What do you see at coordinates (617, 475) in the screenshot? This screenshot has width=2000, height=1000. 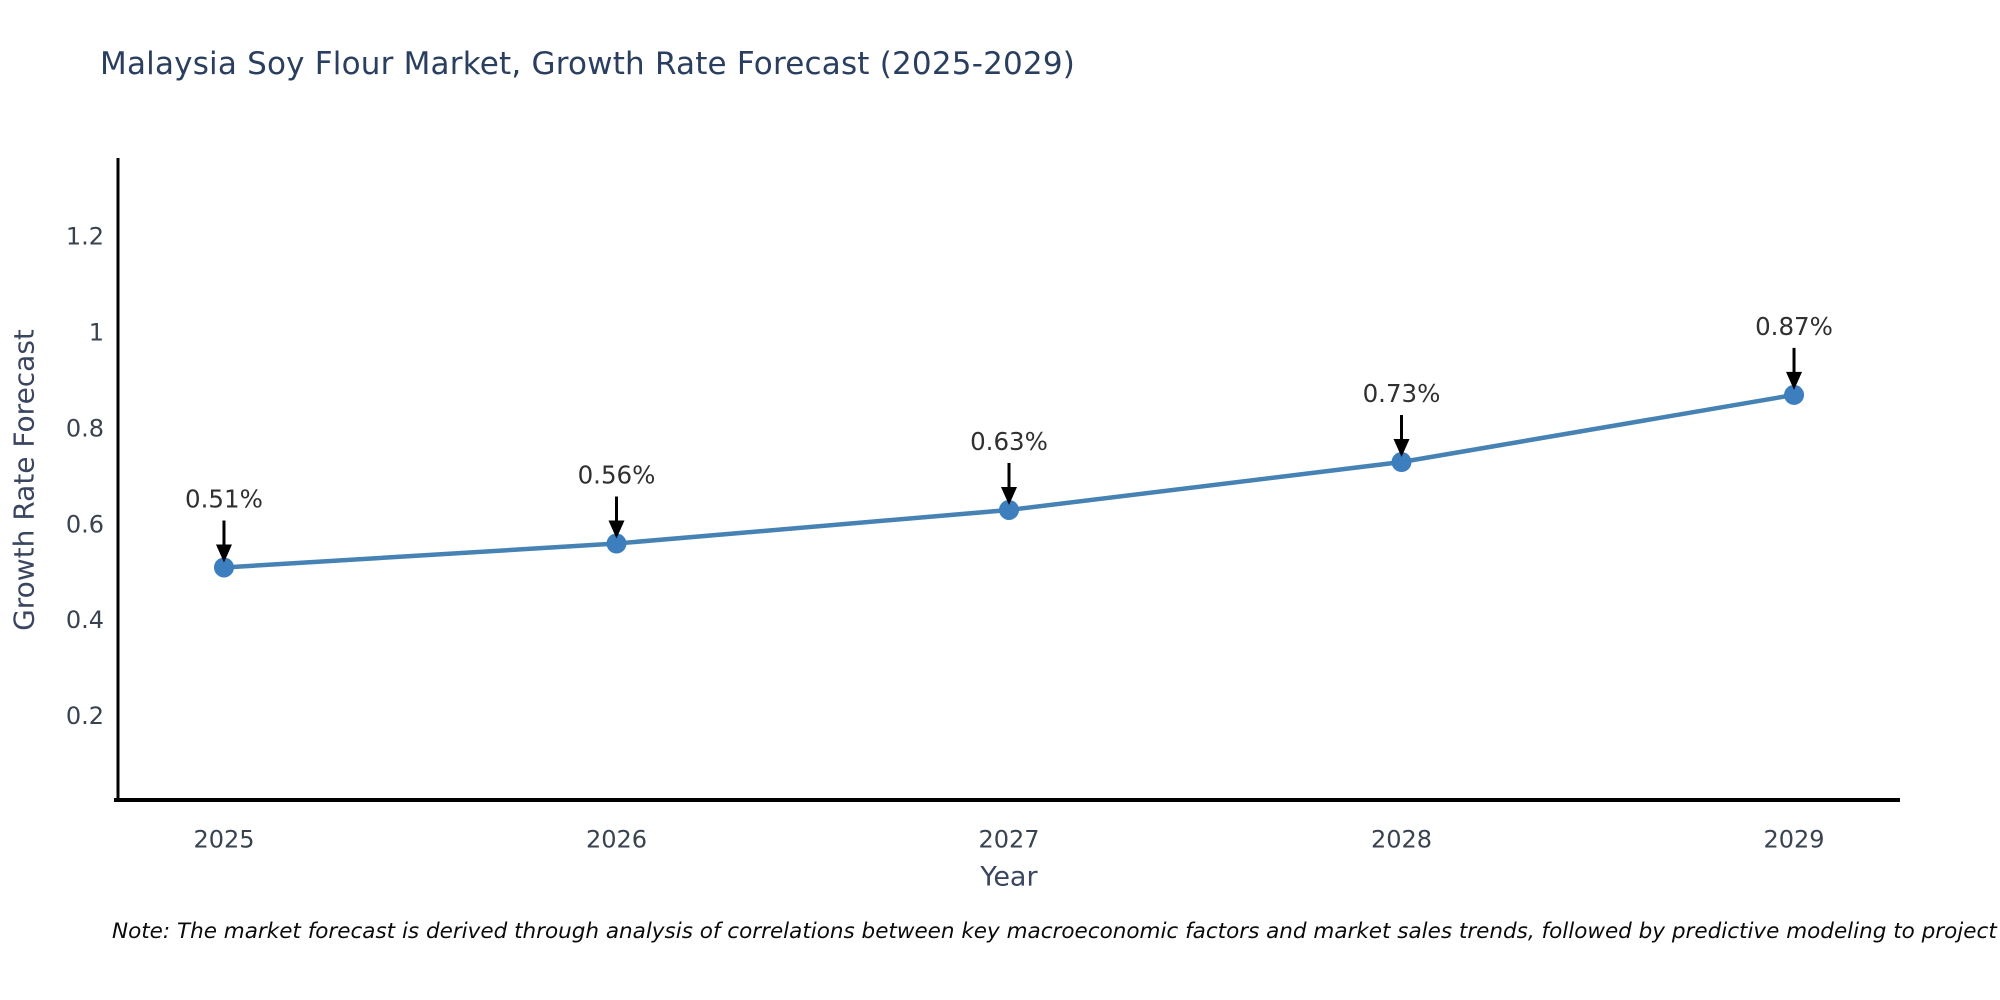 I see `point-value-label: 0.56%` at bounding box center [617, 475].